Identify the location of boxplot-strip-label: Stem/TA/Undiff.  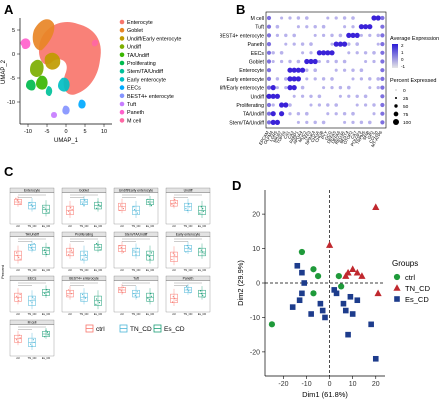
(136, 234).